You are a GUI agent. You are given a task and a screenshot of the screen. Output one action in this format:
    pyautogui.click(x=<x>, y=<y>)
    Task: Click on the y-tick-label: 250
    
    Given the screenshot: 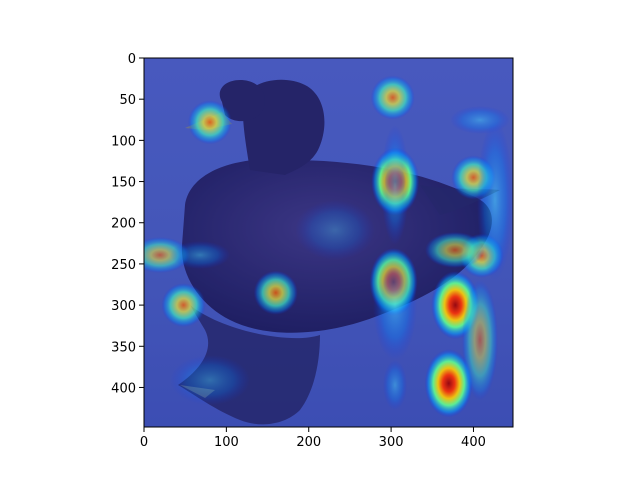 What is the action you would take?
    pyautogui.click(x=123, y=265)
    